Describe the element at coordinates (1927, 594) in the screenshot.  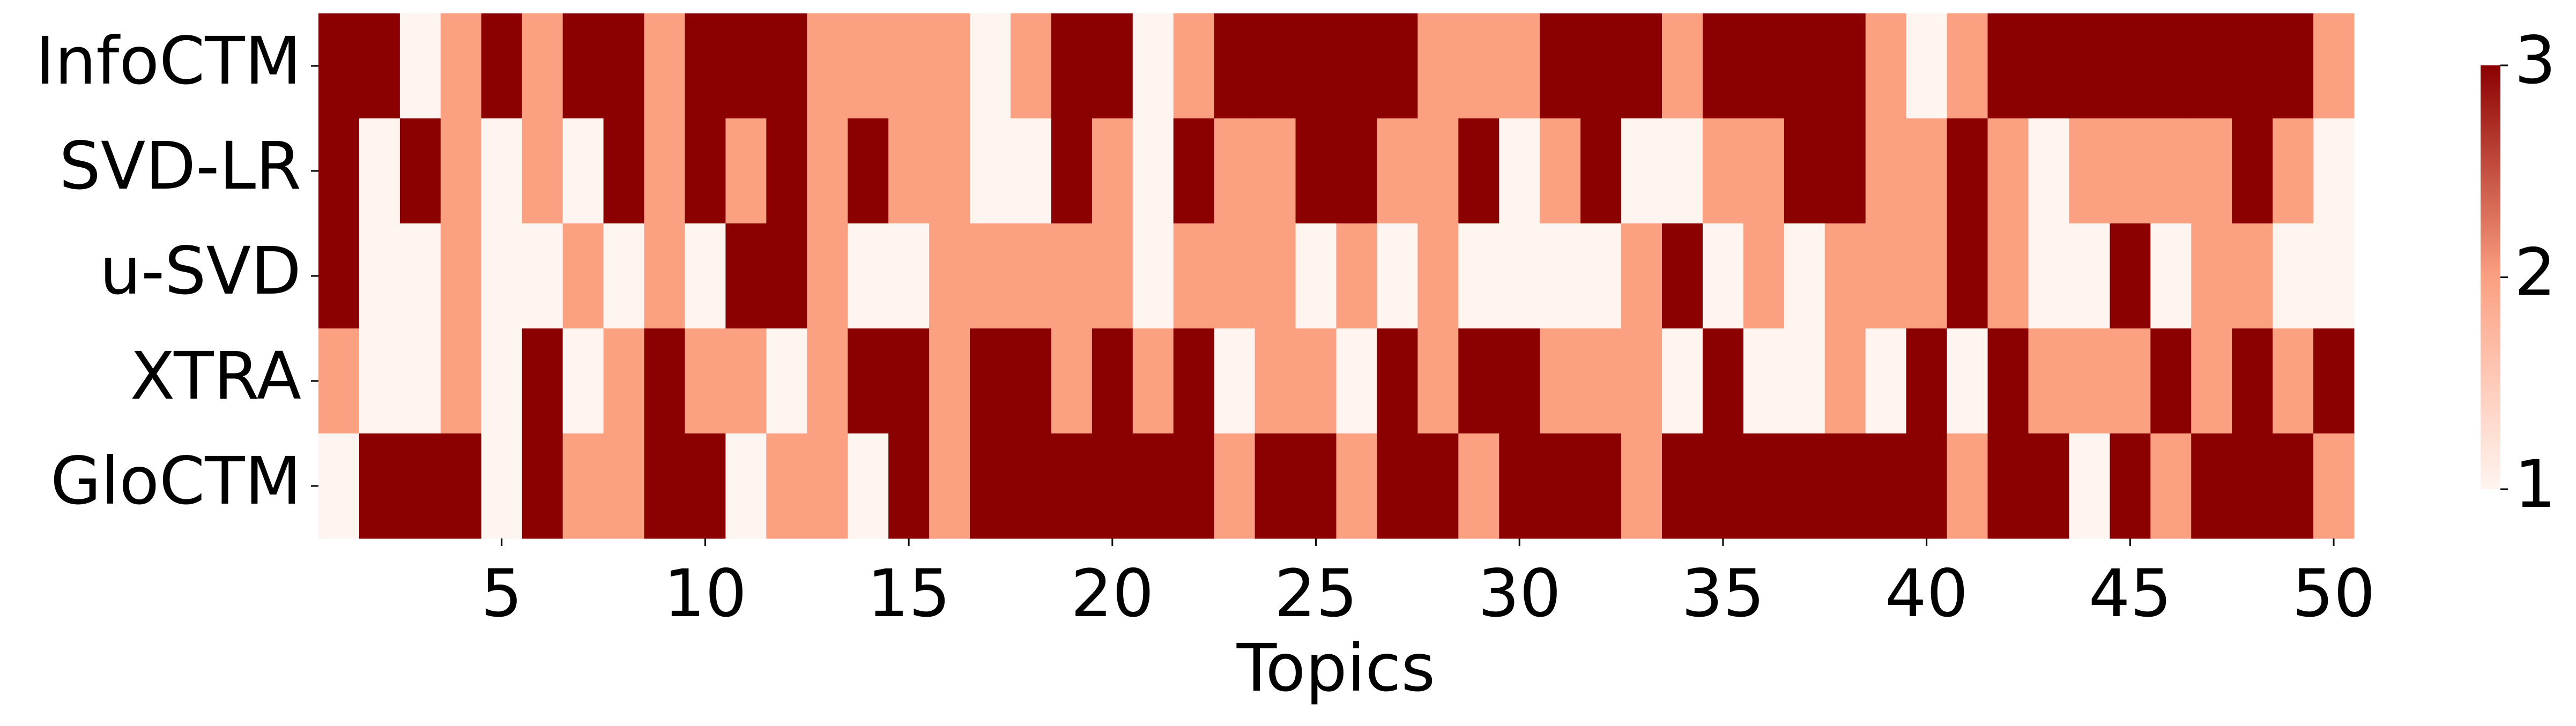
I see `x-tick-label: 40` at that location.